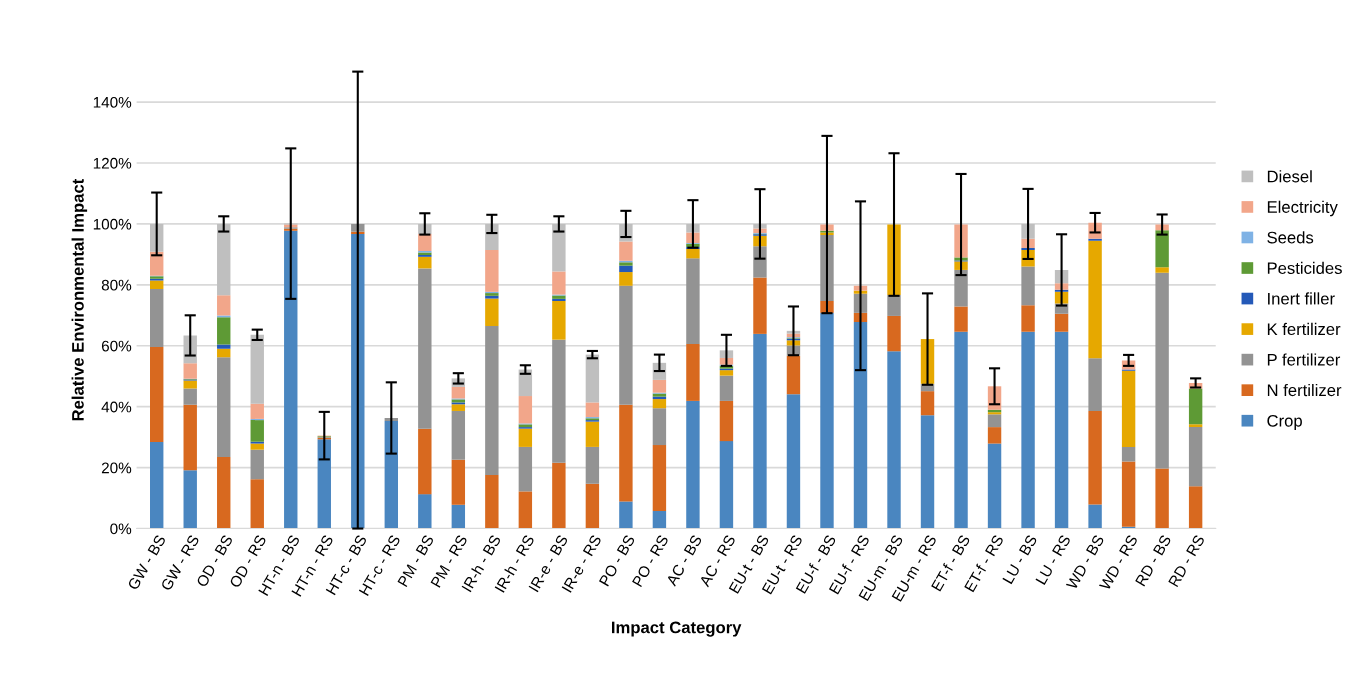  Describe the element at coordinates (1304, 359) in the screenshot. I see `legend-label: P fertilizer` at that location.